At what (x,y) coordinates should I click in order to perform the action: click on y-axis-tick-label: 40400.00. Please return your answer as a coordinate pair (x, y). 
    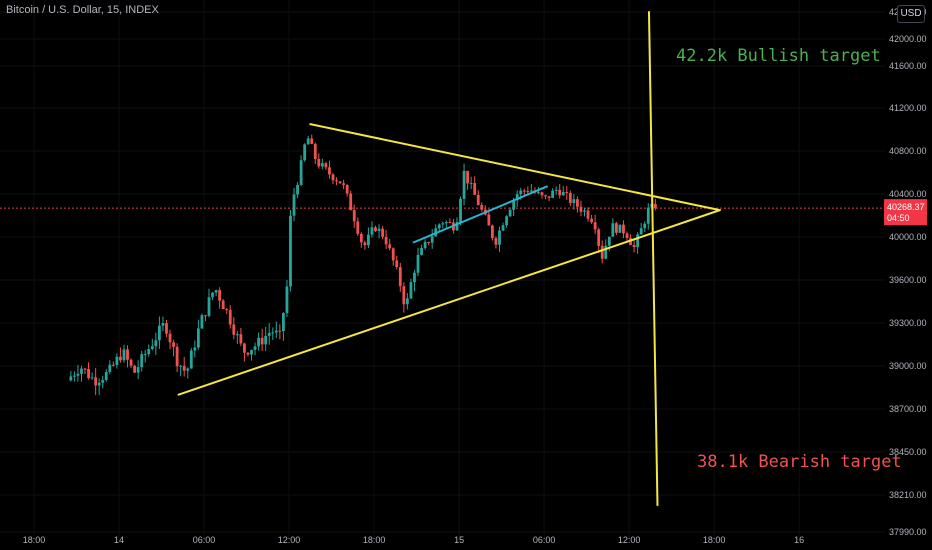
    Looking at the image, I should click on (908, 194).